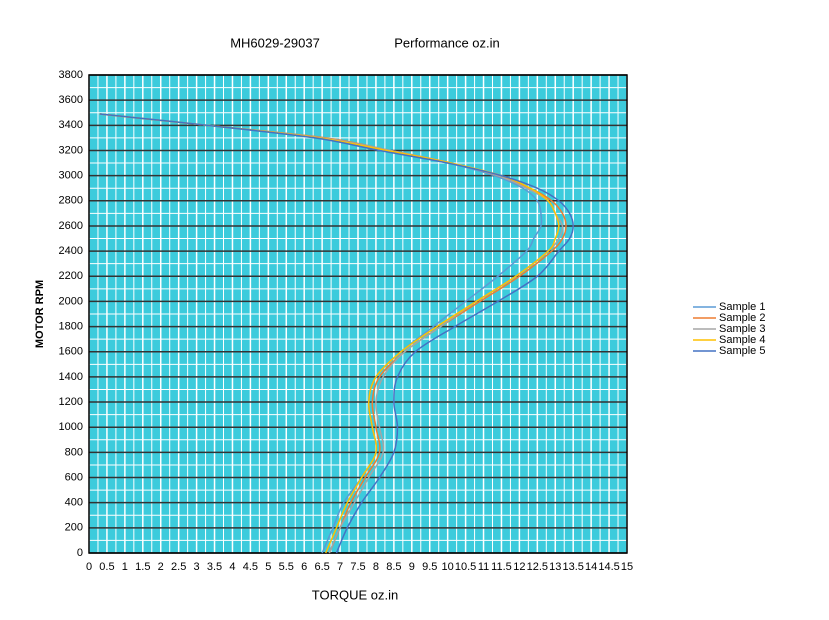 Image resolution: width=829 pixels, height=620 pixels. What do you see at coordinates (71, 150) in the screenshot?
I see `y-tick-label: 3200` at bounding box center [71, 150].